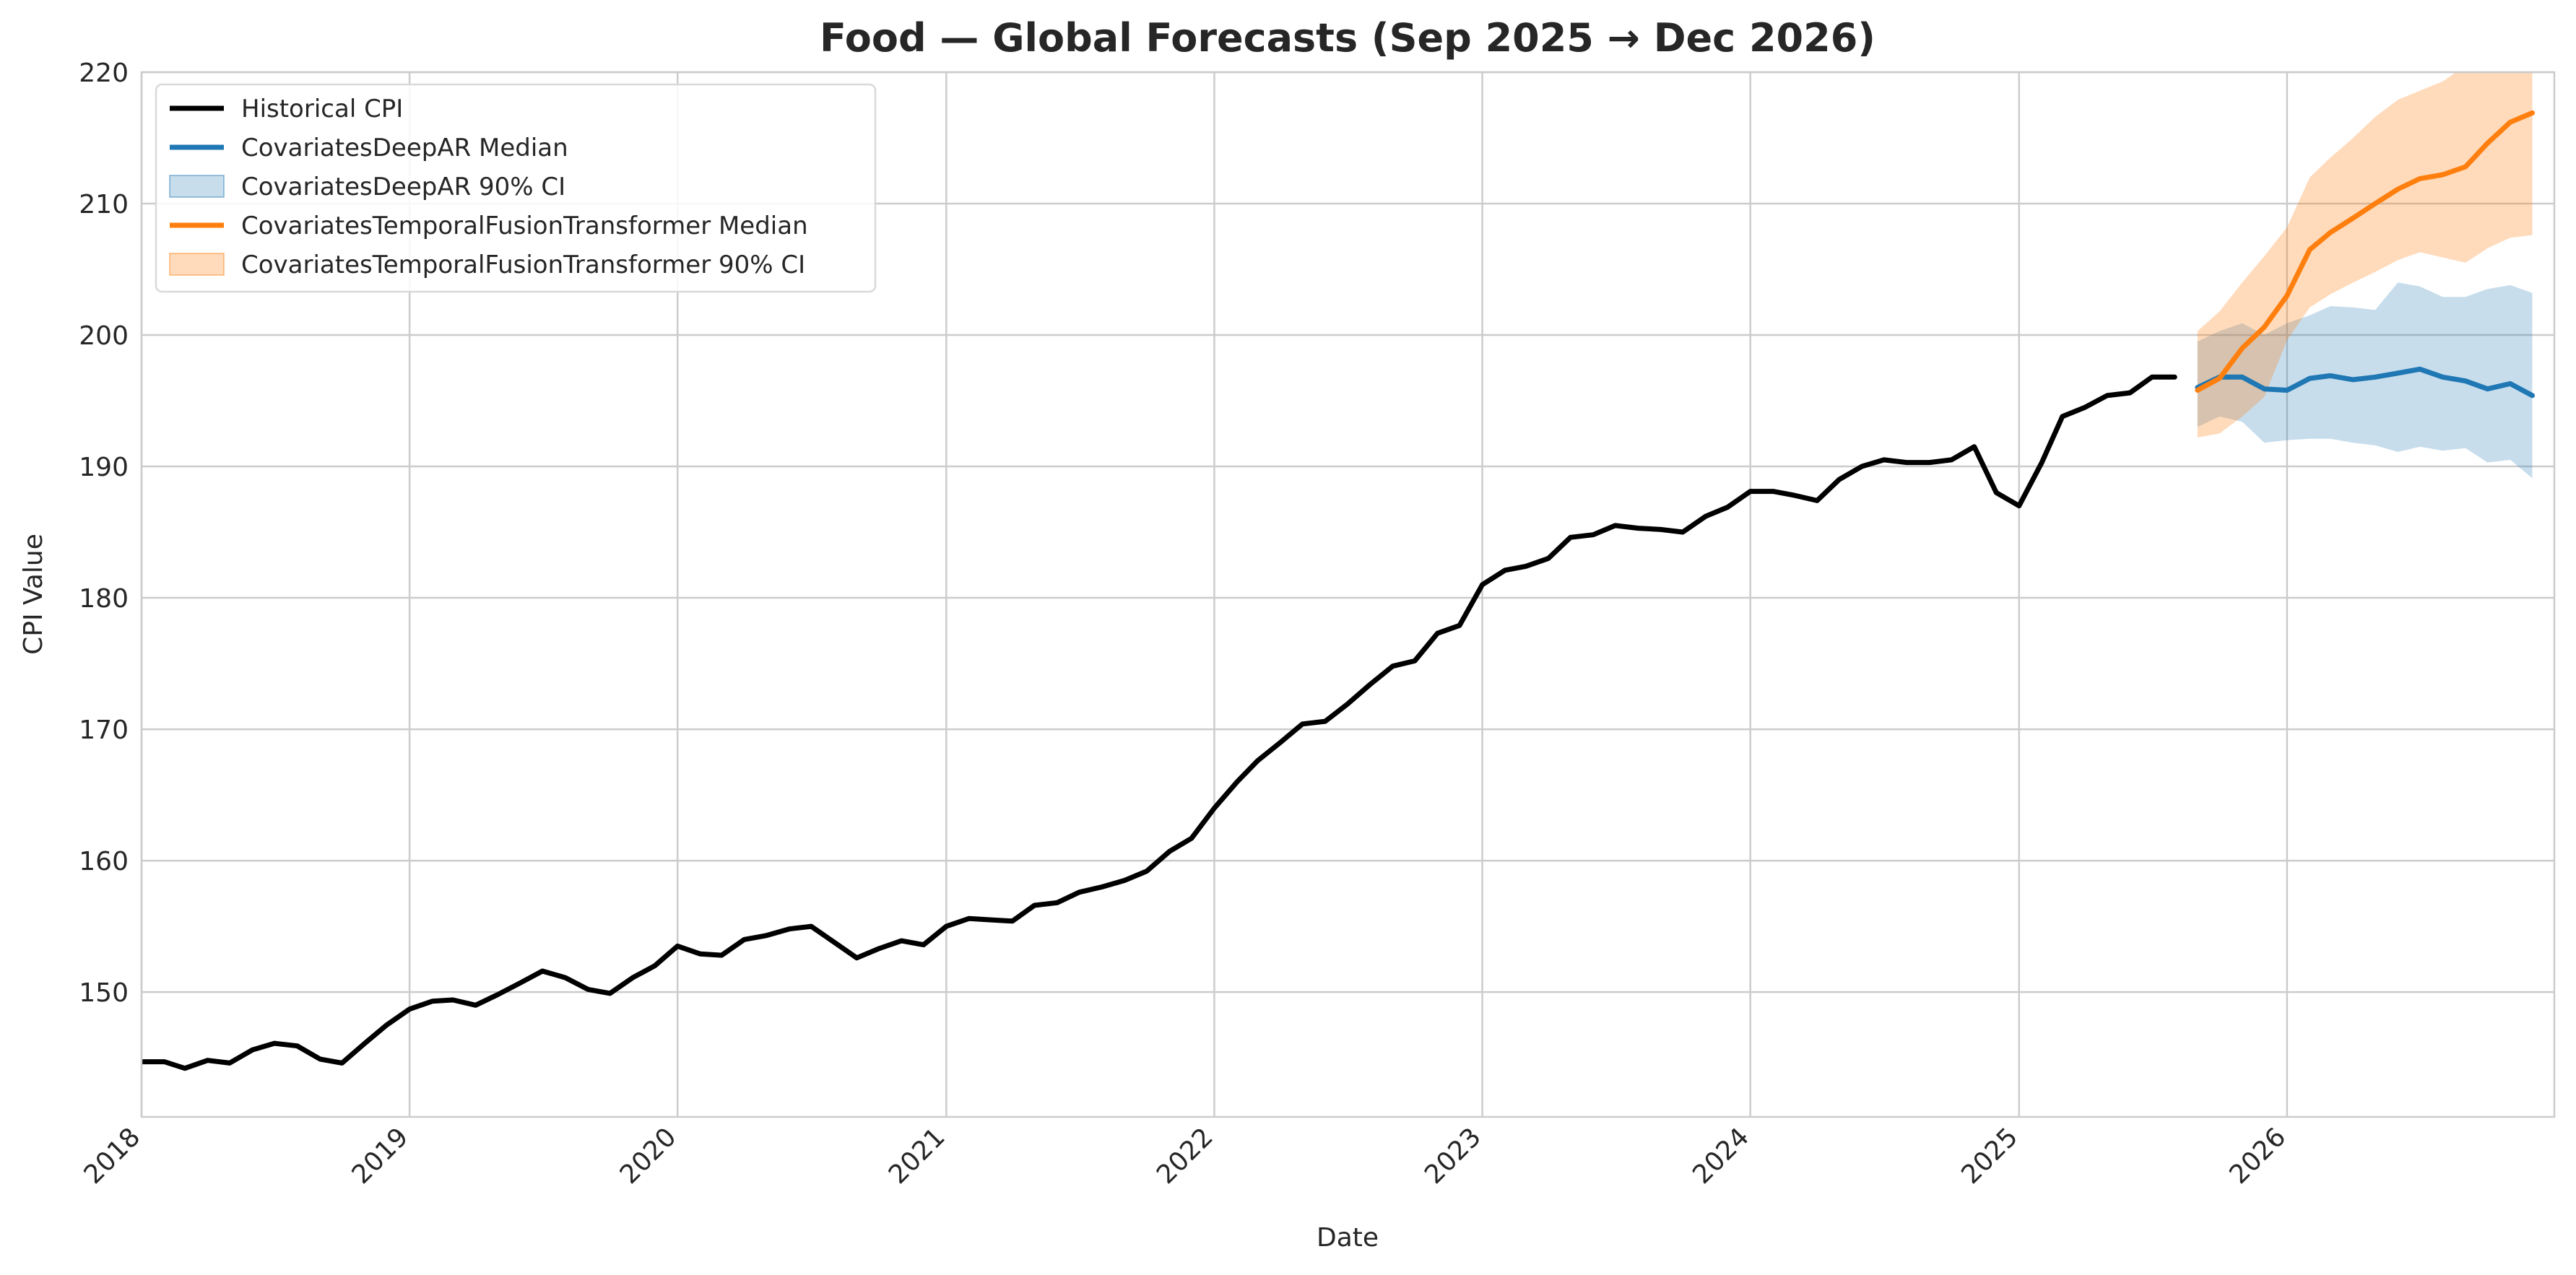  What do you see at coordinates (104, 861) in the screenshot?
I see `y-tick-label: 160` at bounding box center [104, 861].